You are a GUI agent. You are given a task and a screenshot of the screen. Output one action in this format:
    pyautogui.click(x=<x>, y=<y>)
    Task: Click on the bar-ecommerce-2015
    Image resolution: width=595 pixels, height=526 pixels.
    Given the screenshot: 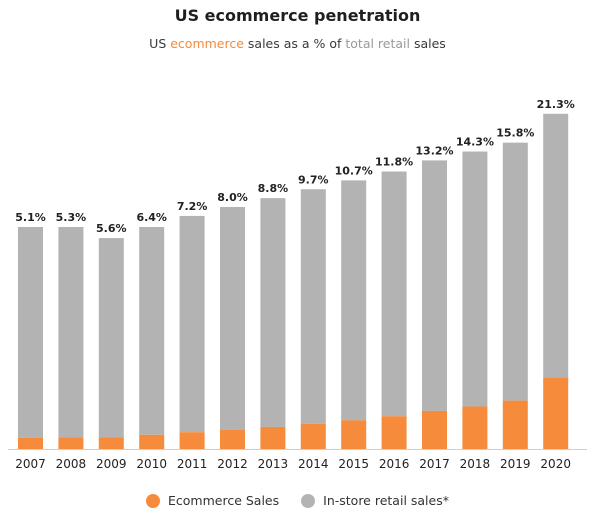 What is the action you would take?
    pyautogui.click(x=354, y=434)
    